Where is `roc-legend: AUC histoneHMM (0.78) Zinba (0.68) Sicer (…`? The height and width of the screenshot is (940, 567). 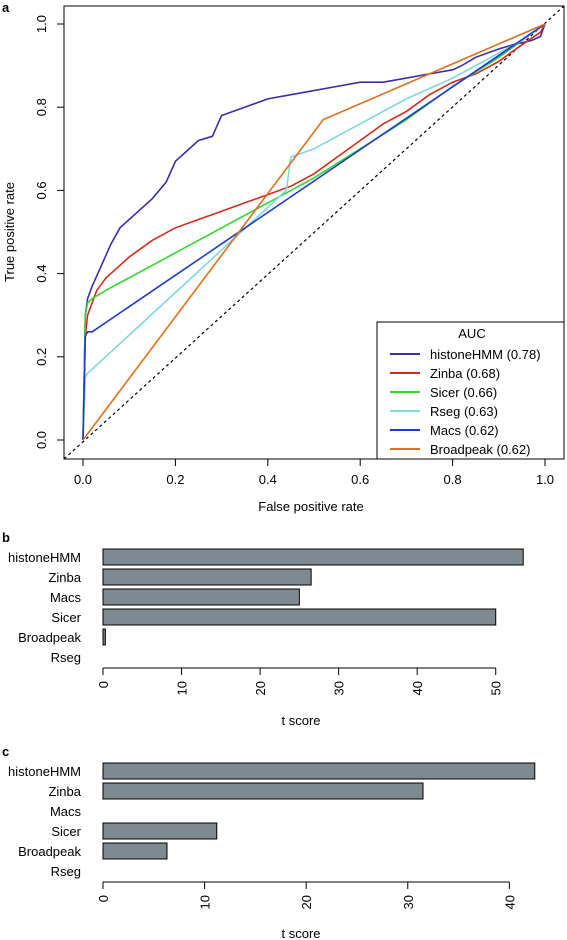
roc-legend: AUC histoneHMM (0.78) Zinba (0.68) Sicer (… is located at coordinates (470, 390).